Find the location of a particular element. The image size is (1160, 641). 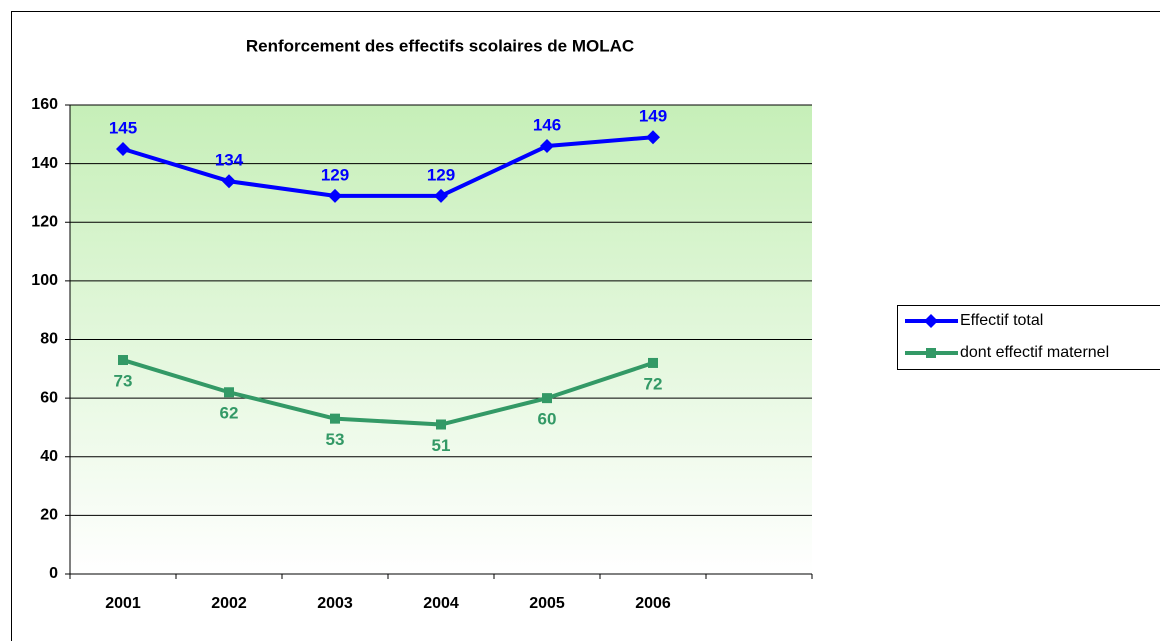

data-label: 51 is located at coordinates (441, 445).